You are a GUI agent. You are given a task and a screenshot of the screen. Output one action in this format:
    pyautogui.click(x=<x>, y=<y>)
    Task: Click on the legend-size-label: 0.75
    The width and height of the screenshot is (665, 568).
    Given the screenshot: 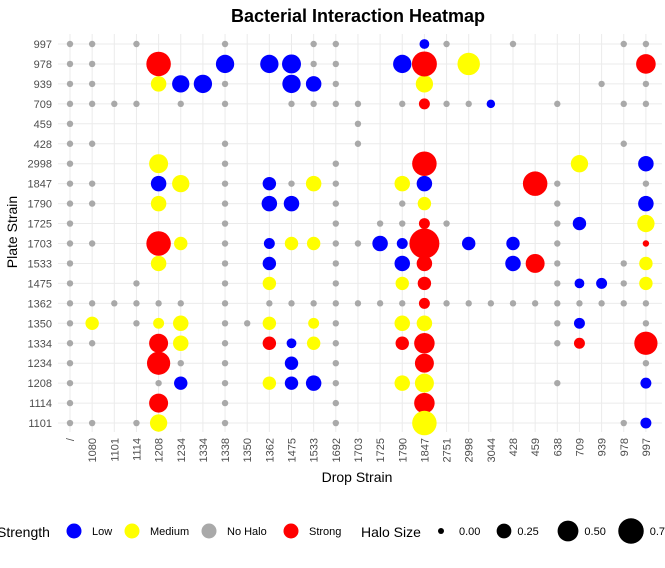 What is the action you would take?
    pyautogui.click(x=657, y=532)
    